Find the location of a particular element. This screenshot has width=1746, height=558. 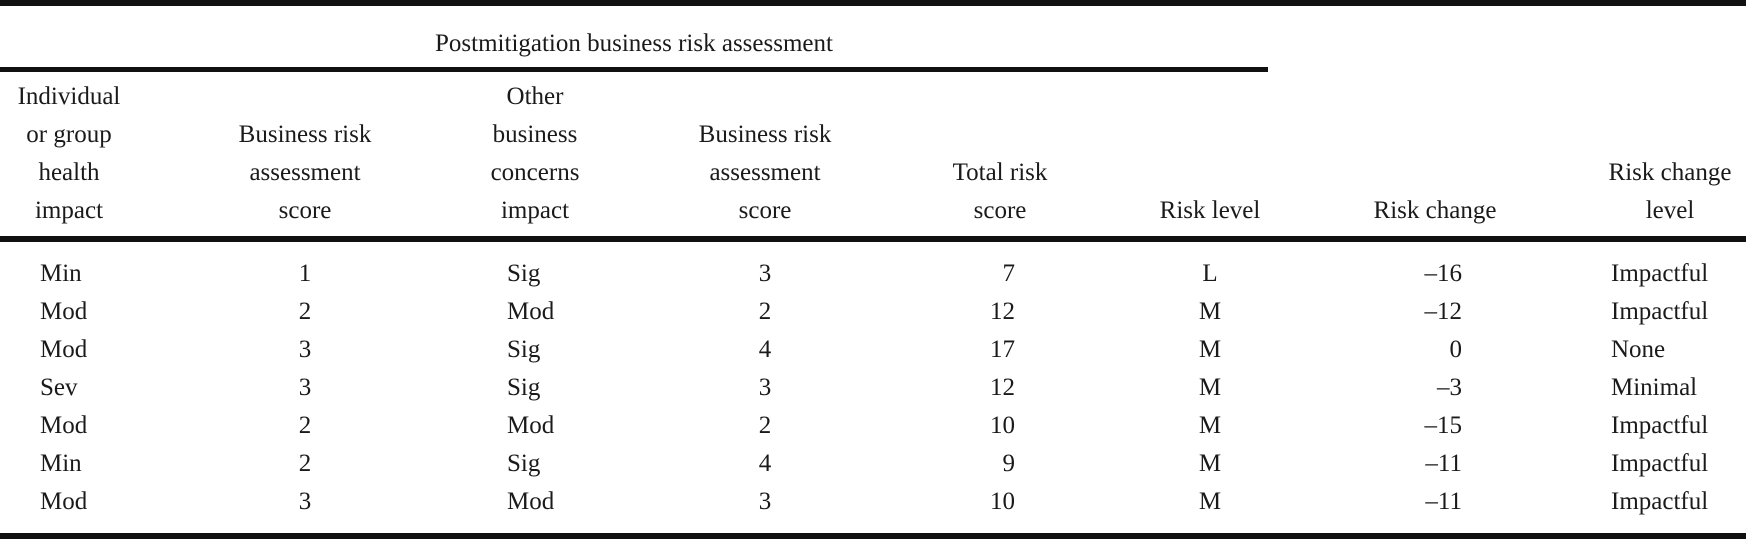

table-row: Sev 3 Sig 3 12 M –3 Minimal is located at coordinates (873, 388).